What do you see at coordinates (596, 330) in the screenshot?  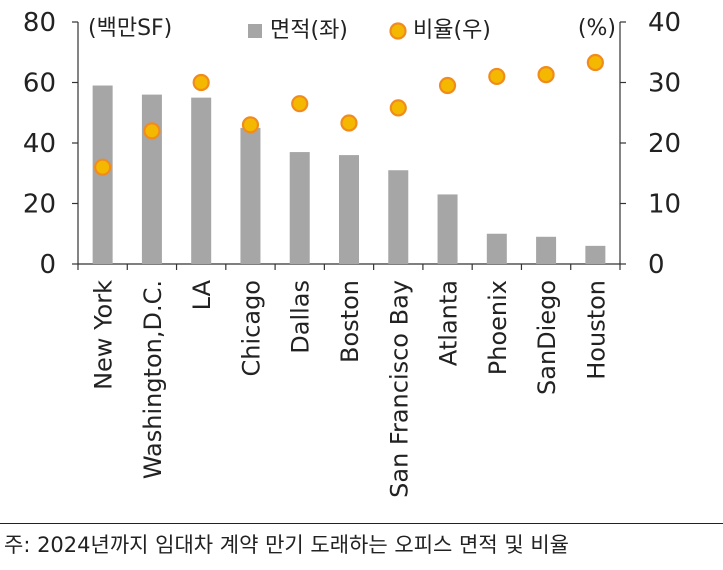 I see `category-label: Houston` at bounding box center [596, 330].